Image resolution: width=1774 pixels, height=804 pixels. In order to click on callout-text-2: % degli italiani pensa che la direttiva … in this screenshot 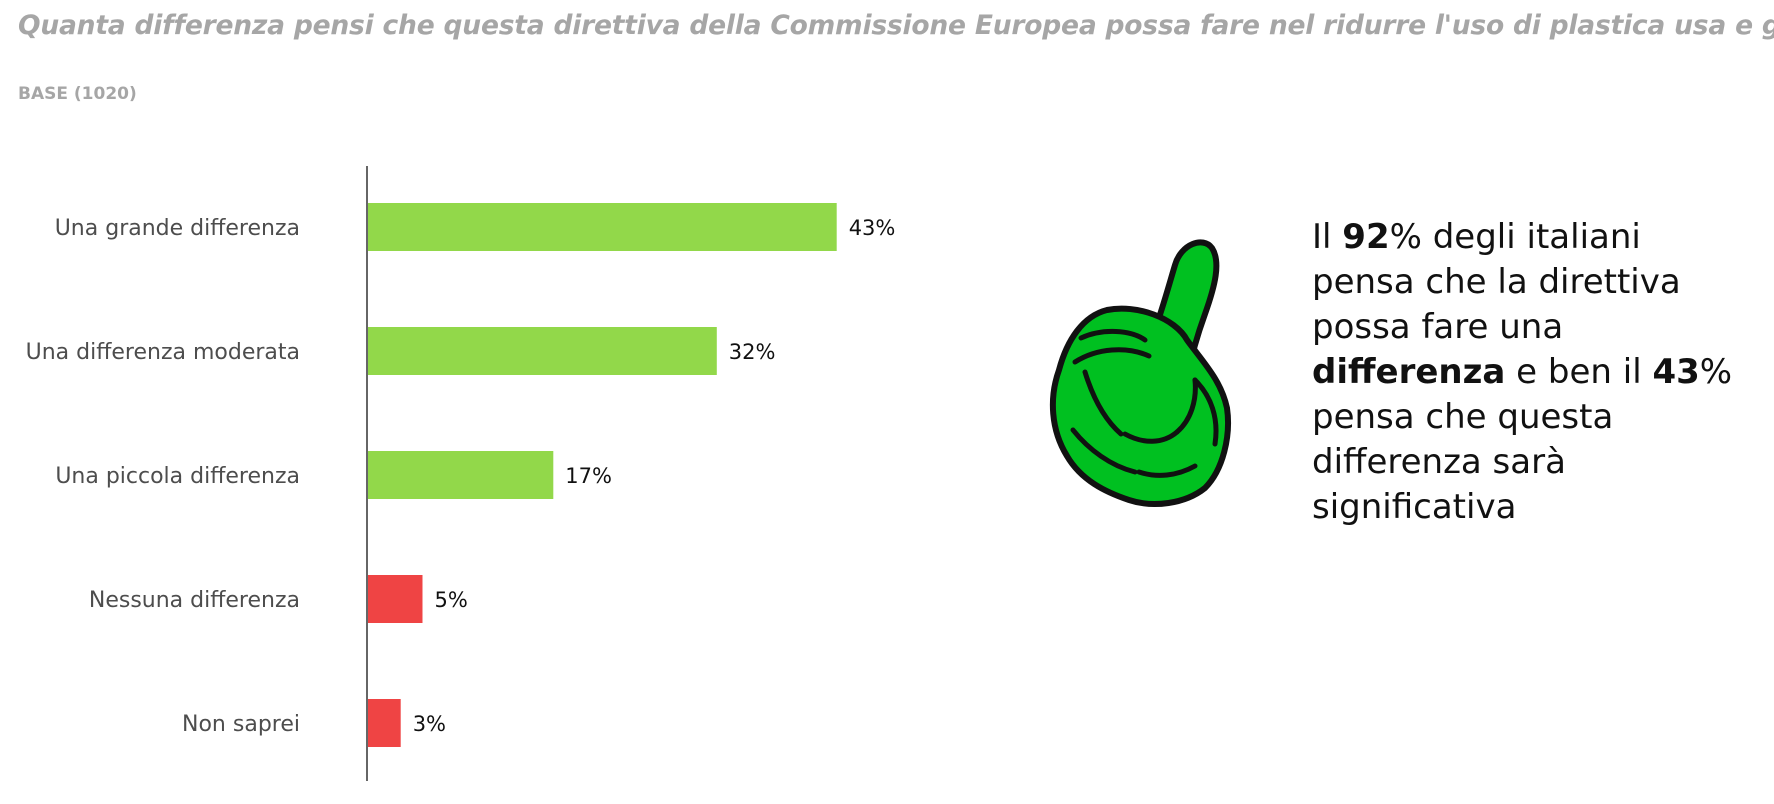, I will do `click(1496, 282)`.